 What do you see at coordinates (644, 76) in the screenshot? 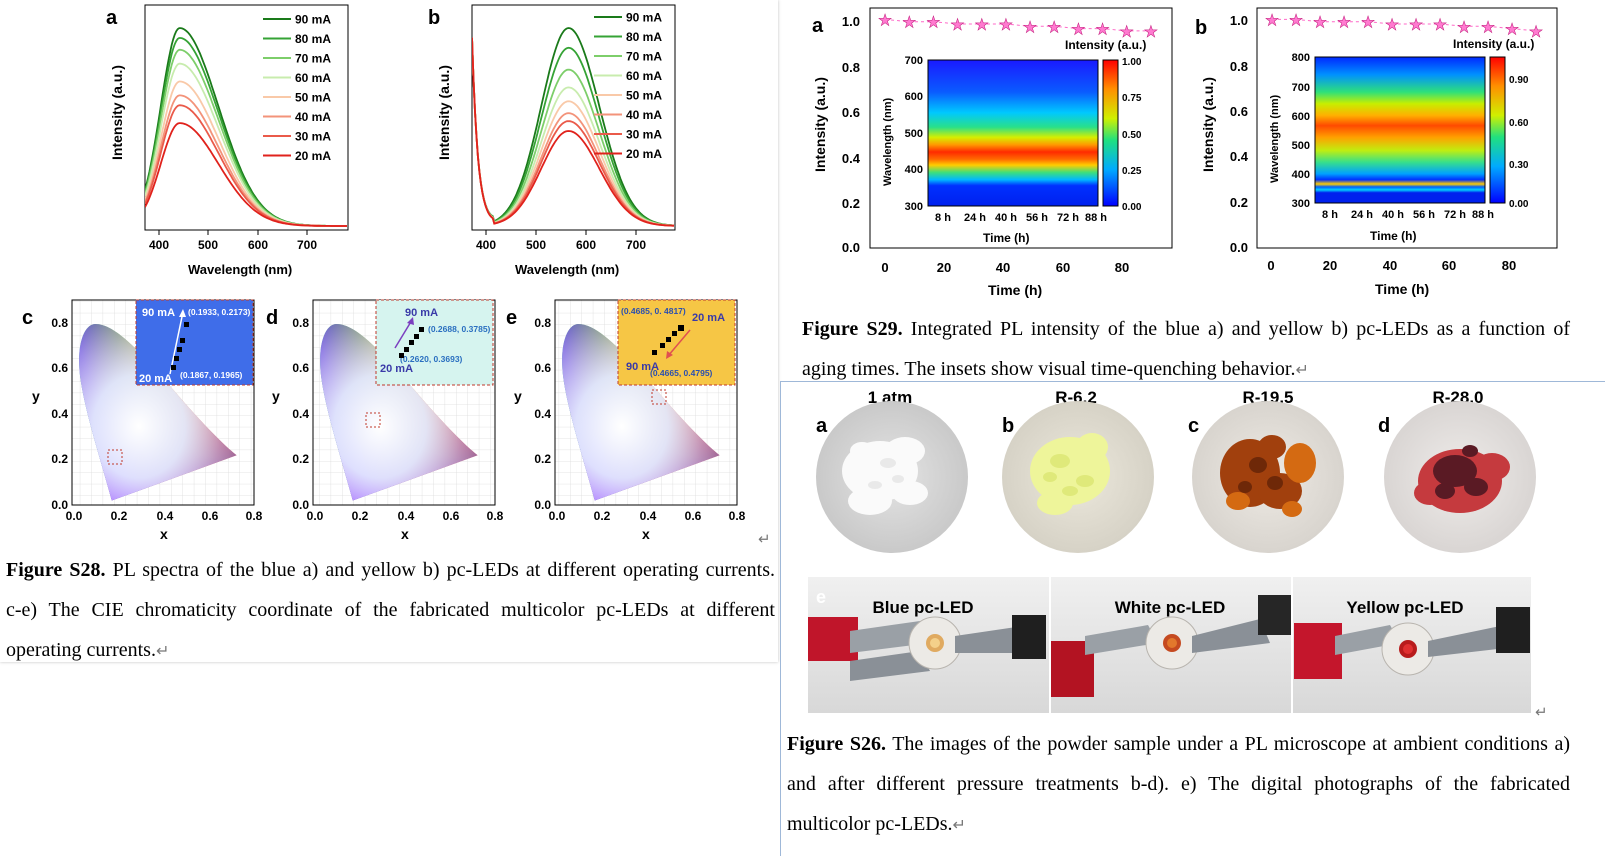
I see `legend-label: 60 mA` at bounding box center [644, 76].